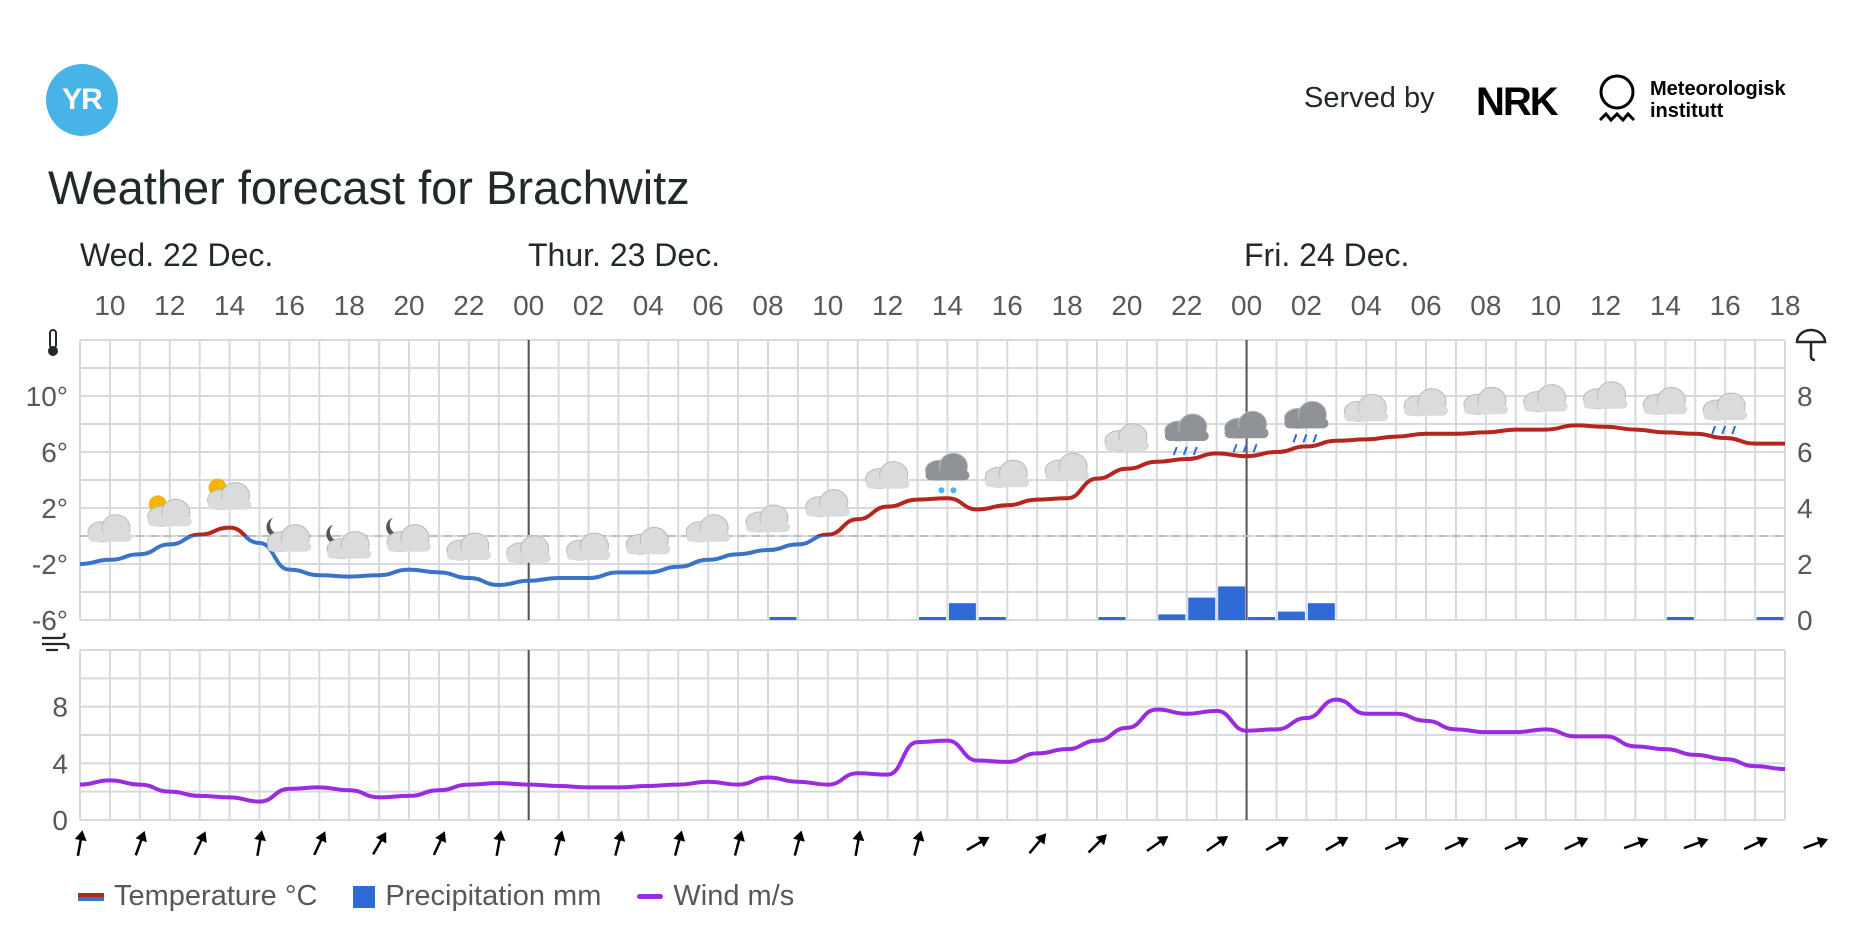 The height and width of the screenshot is (946, 1849). I want to click on wind-icon, so click(56, 642).